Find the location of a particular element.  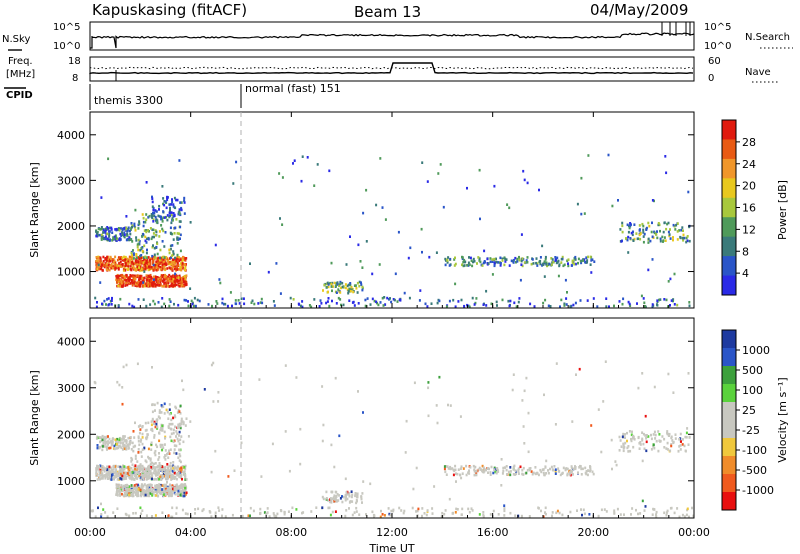

range-tick-label: 3000 is located at coordinates (71, 180).